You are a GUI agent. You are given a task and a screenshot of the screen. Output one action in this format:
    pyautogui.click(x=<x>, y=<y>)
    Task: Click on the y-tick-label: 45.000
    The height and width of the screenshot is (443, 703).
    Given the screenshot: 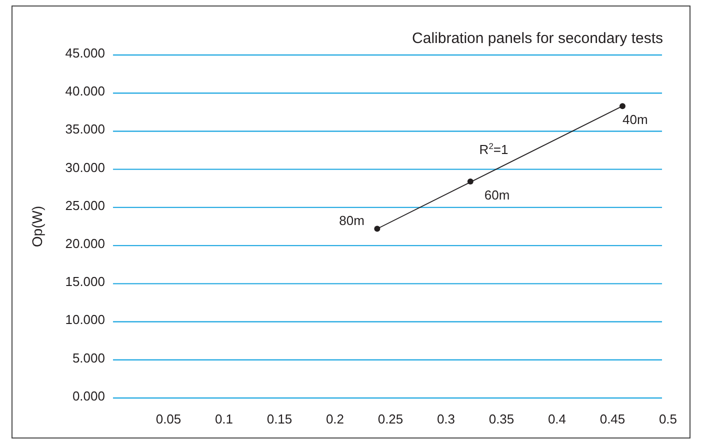 What is the action you would take?
    pyautogui.click(x=85, y=52)
    